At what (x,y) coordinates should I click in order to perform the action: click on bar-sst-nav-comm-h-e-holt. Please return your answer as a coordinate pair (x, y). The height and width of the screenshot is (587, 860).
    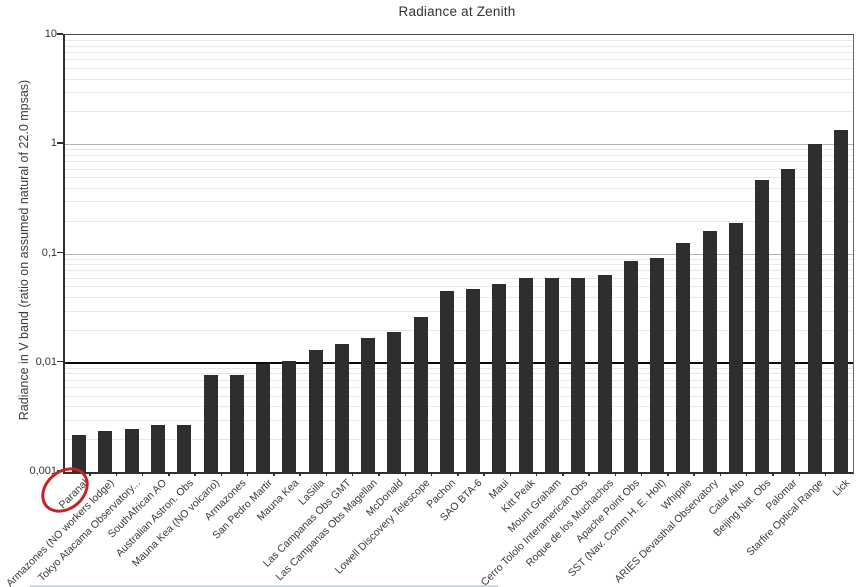
    Looking at the image, I should click on (657, 364).